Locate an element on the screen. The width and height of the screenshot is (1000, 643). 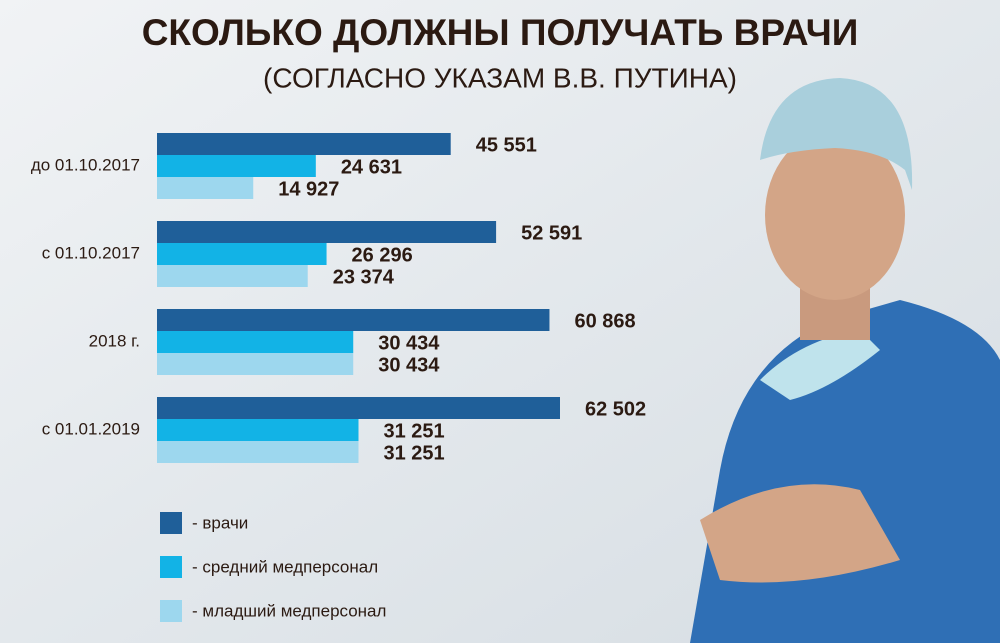
legend-label: - младший медперсонал is located at coordinates (289, 610).